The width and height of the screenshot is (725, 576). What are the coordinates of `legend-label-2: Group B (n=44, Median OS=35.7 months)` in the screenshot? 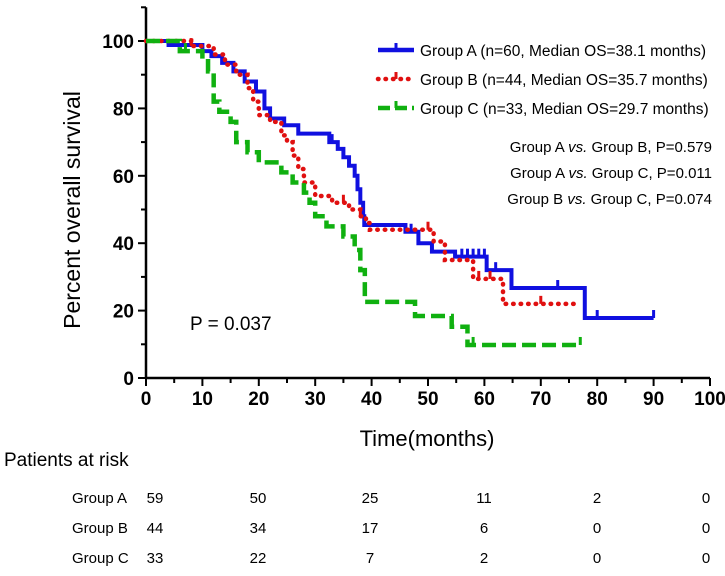 It's located at (564, 80).